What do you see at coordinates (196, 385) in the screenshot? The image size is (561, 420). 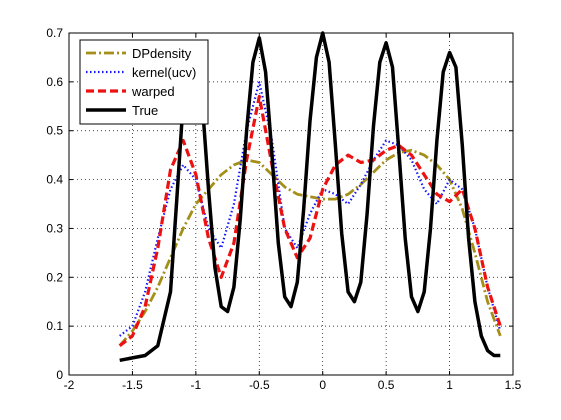 I see `x-tick-label: -1` at bounding box center [196, 385].